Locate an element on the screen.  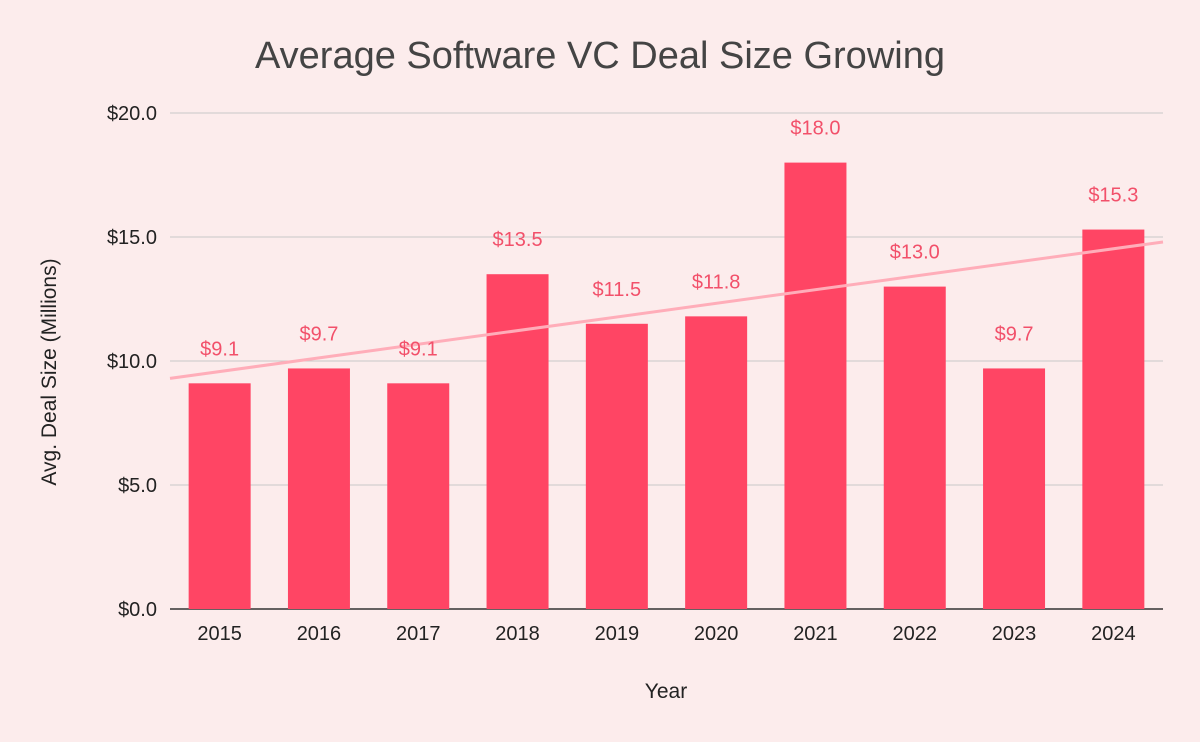
x-tick-label: 2024 is located at coordinates (1113, 634).